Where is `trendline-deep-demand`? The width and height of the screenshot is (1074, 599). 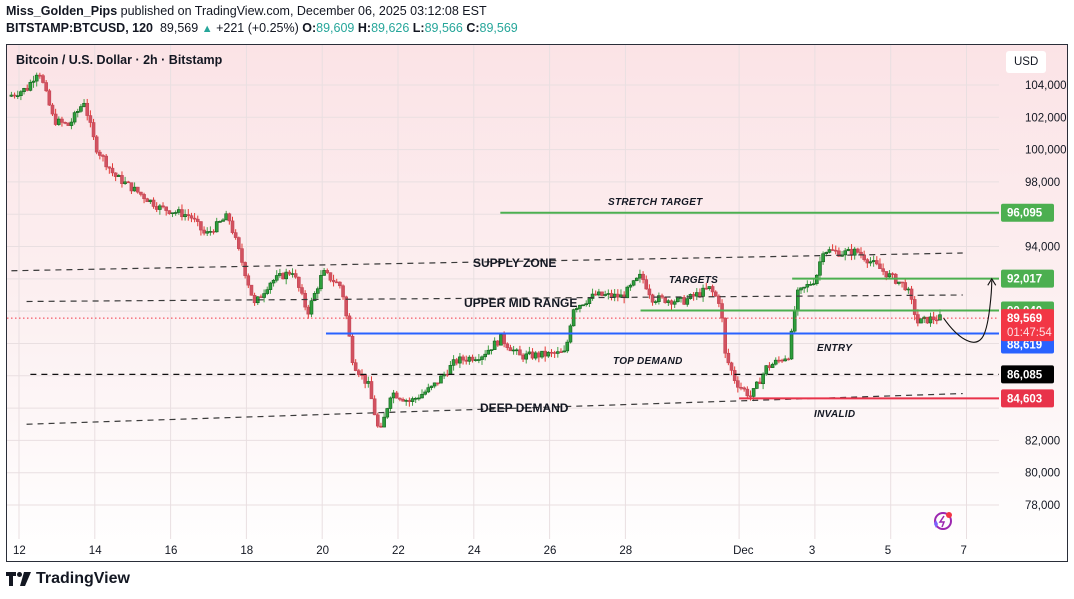
trendline-deep-demand is located at coordinates (494, 408).